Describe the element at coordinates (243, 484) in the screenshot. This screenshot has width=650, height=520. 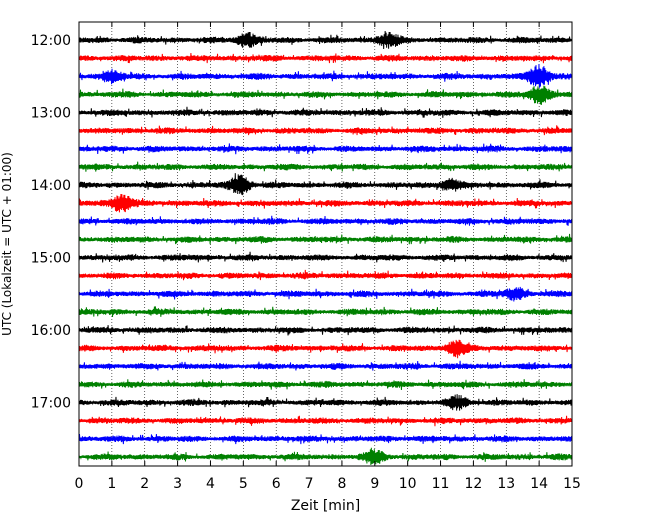
I see `x-tick-label: 5` at that location.